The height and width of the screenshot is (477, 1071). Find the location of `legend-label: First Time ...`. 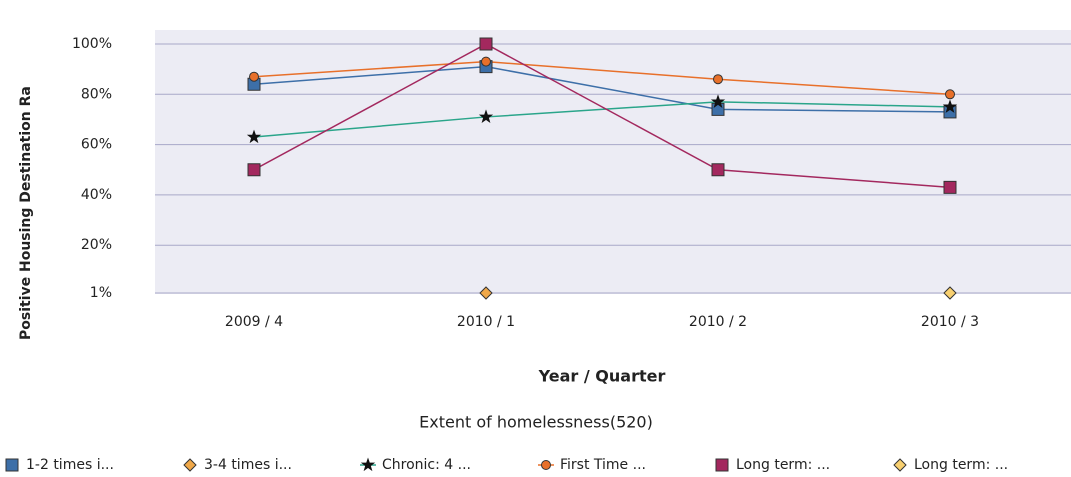

legend-label: First Time ... is located at coordinates (603, 465).